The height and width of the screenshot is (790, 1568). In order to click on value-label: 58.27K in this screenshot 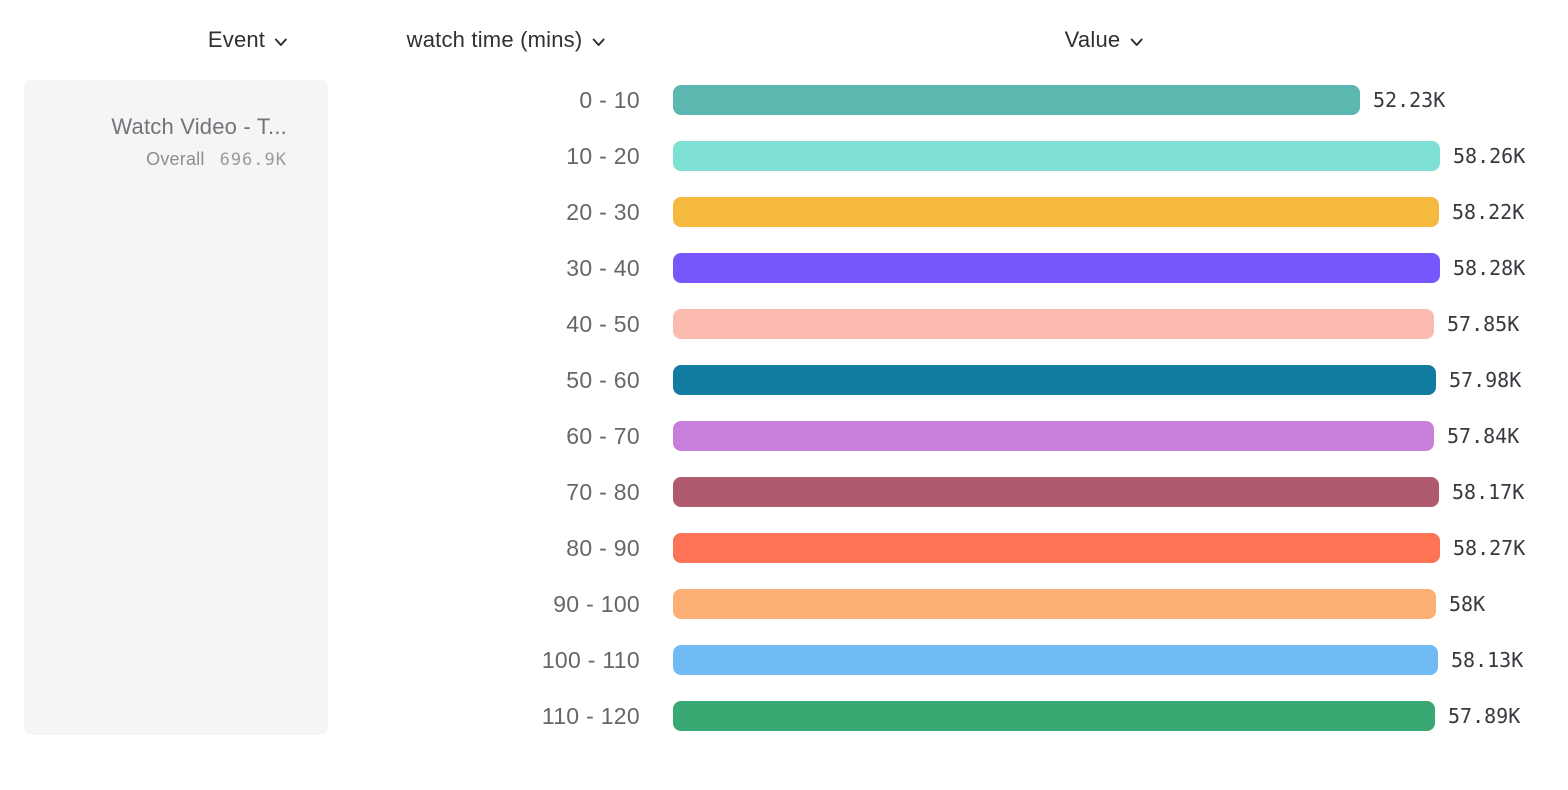, I will do `click(1489, 548)`.